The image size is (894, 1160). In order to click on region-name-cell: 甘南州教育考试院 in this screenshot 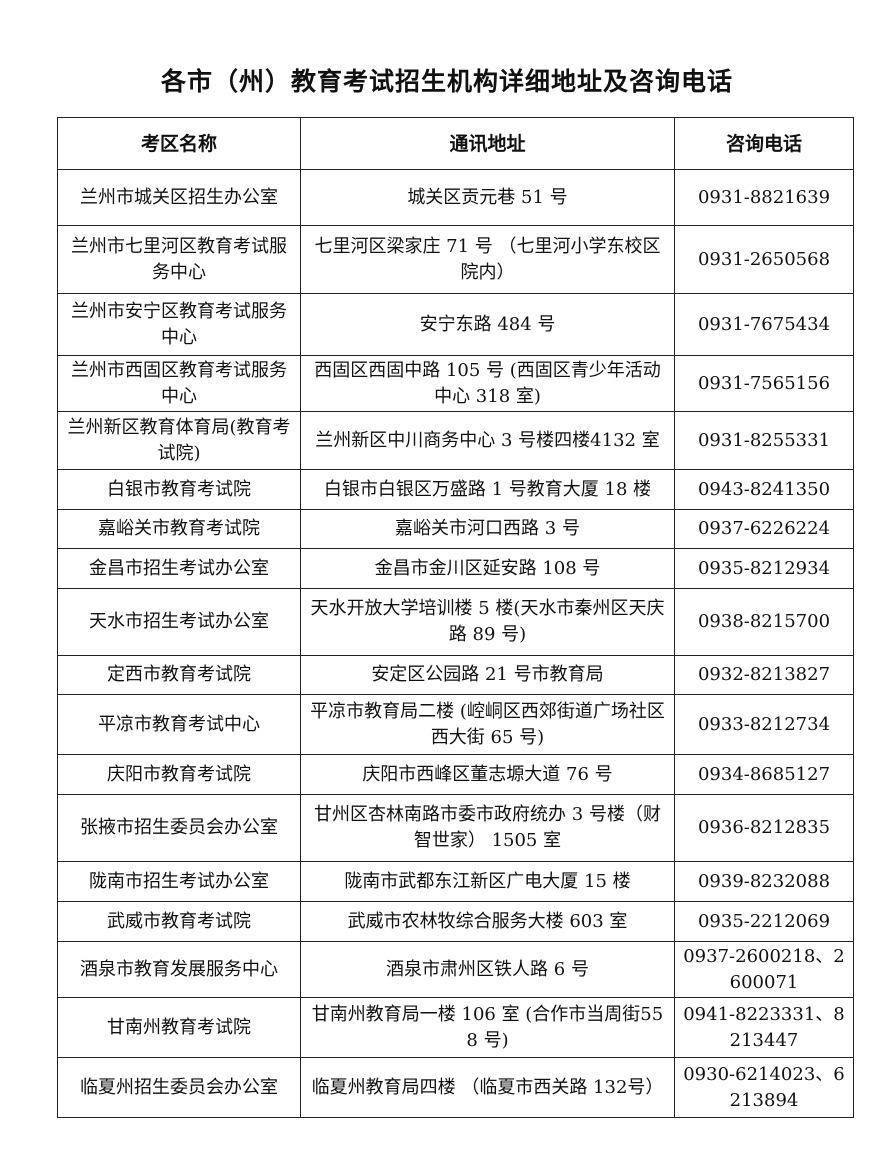, I will do `click(179, 1027)`.